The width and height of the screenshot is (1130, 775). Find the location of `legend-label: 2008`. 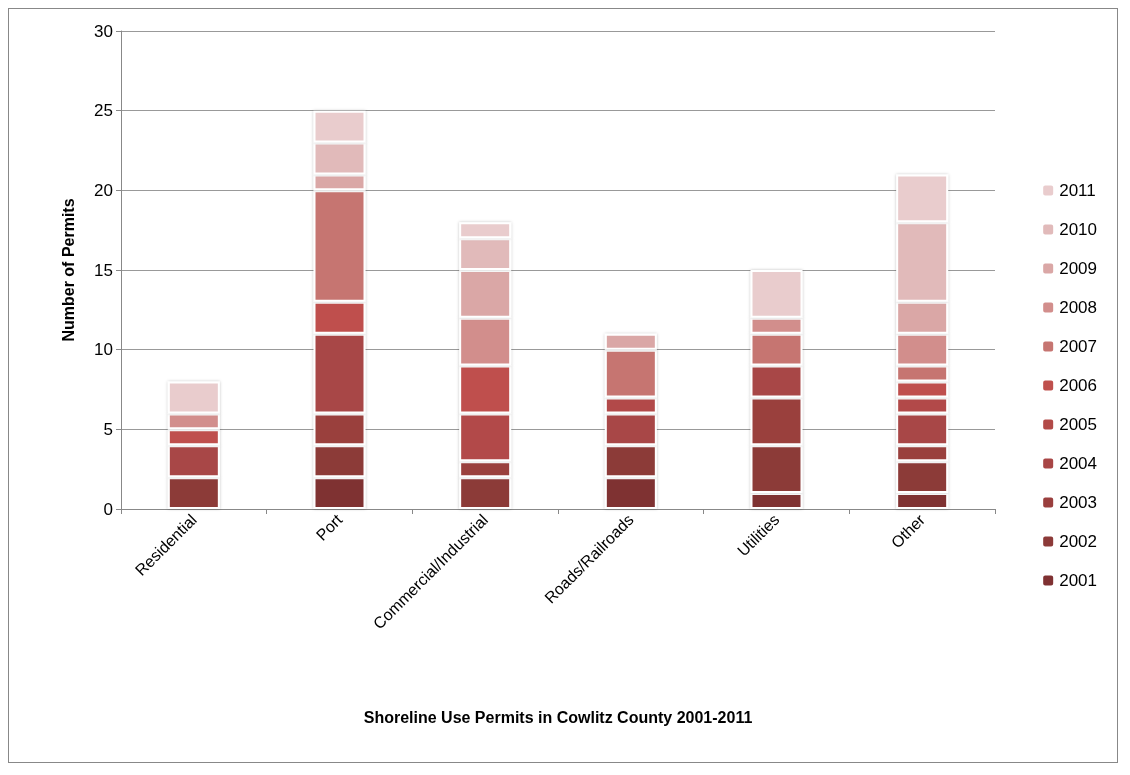

legend-label: 2008 is located at coordinates (1078, 307).